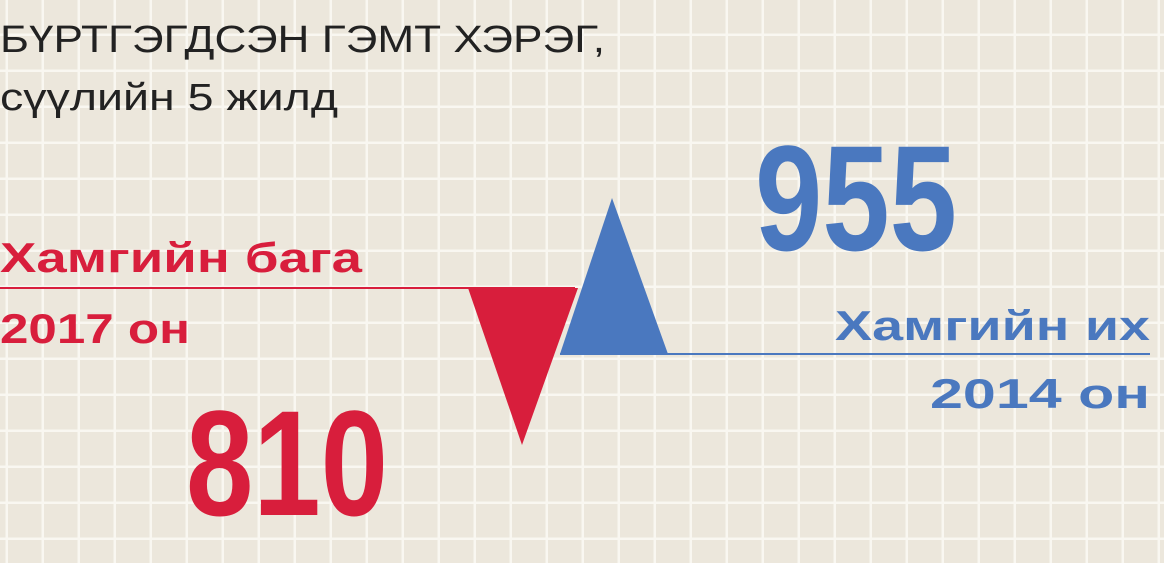 This screenshot has width=1164, height=563. What do you see at coordinates (523, 366) in the screenshot?
I see `min-triangle` at bounding box center [523, 366].